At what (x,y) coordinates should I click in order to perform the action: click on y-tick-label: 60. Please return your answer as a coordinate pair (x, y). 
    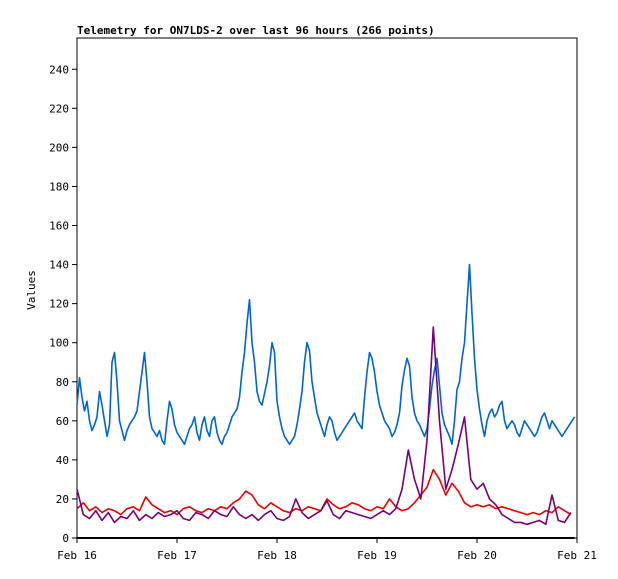
    Looking at the image, I should click on (62, 421).